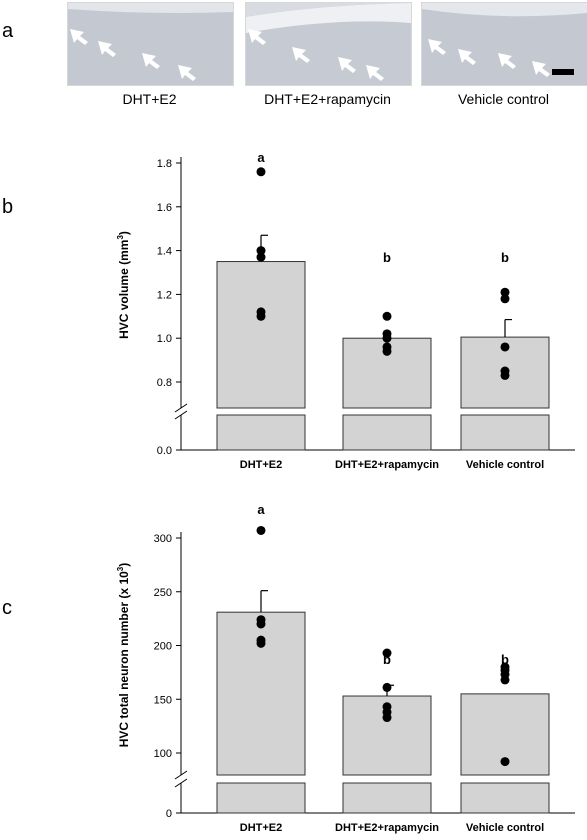 The width and height of the screenshot is (587, 840). What do you see at coordinates (7, 608) in the screenshot?
I see `panel-label-c: c` at bounding box center [7, 608].